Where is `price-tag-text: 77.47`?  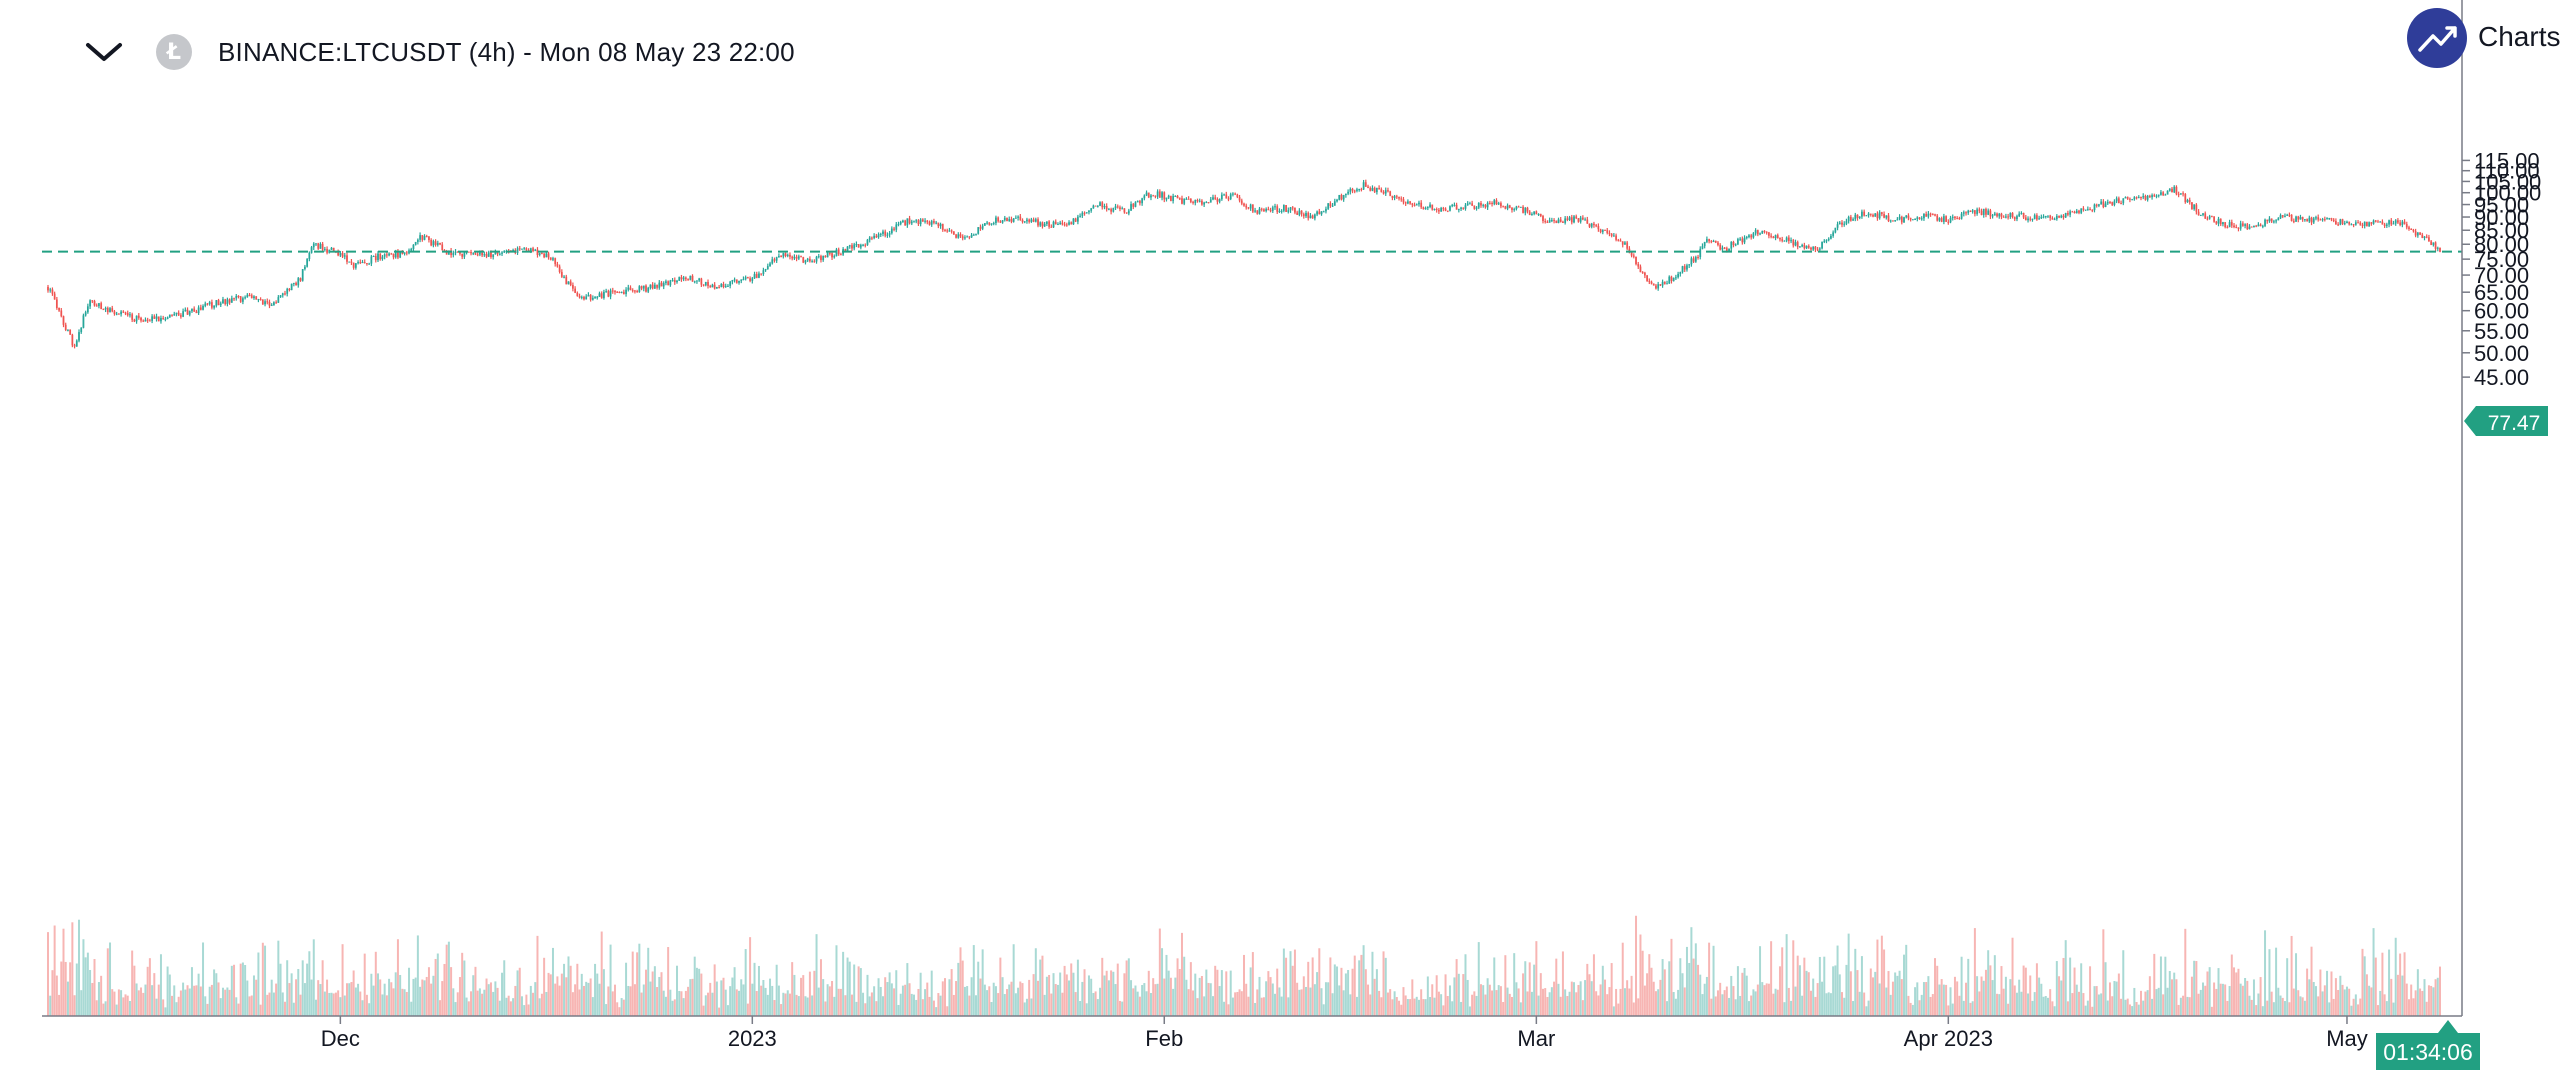
price-tag-text: 77.47 is located at coordinates (2514, 423).